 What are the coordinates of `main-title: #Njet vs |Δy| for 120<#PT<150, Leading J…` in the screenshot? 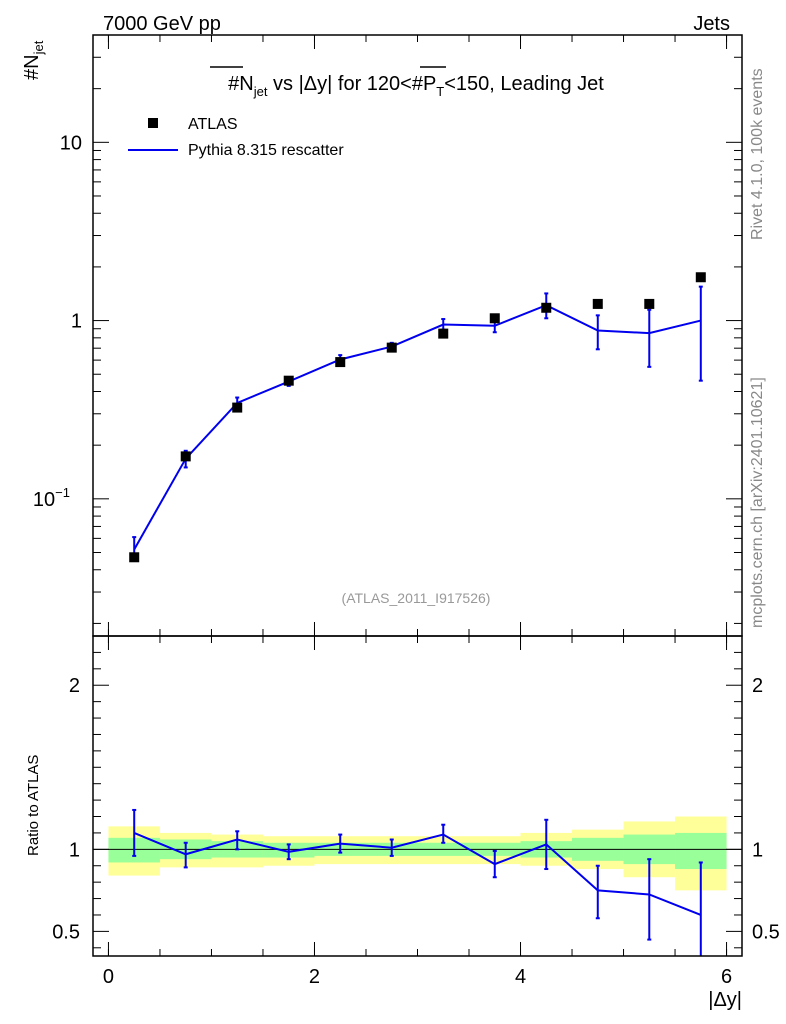 It's located at (416, 86).